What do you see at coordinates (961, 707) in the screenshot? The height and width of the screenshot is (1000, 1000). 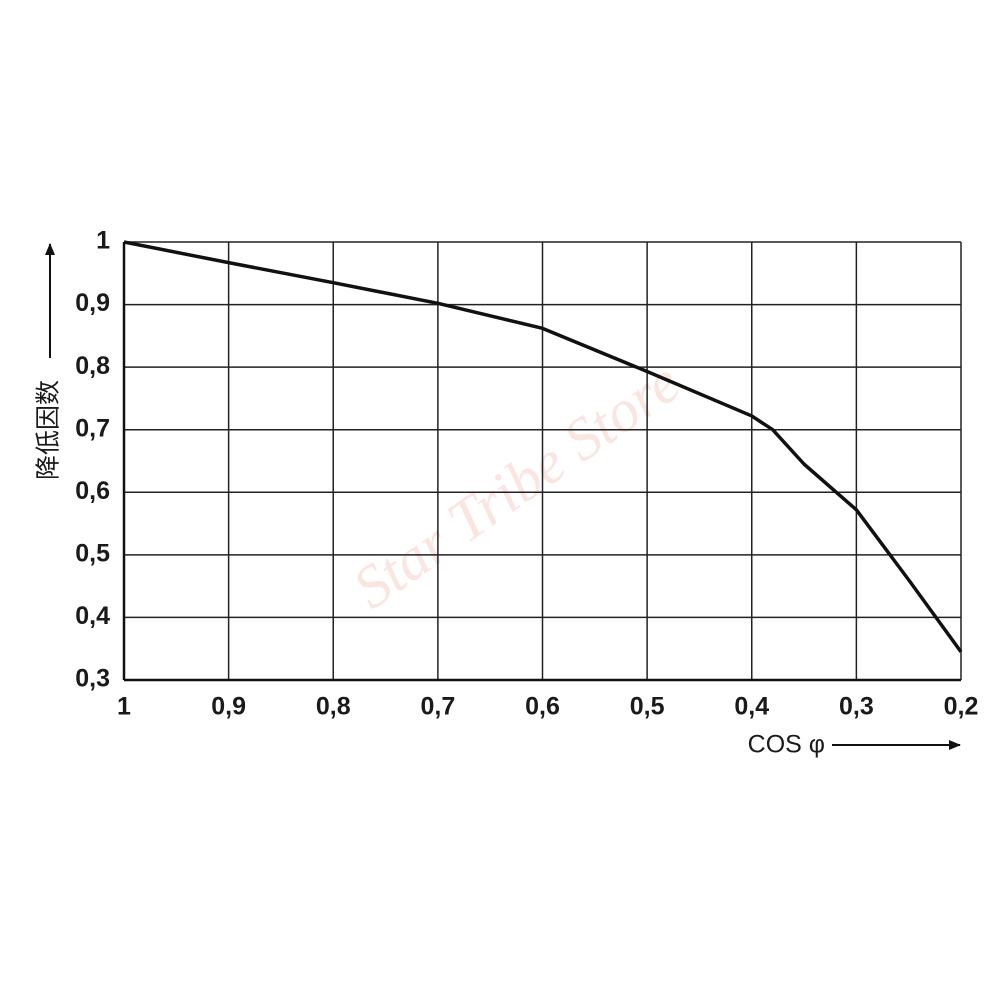 I see `x-tick-label: 0,2` at bounding box center [961, 707].